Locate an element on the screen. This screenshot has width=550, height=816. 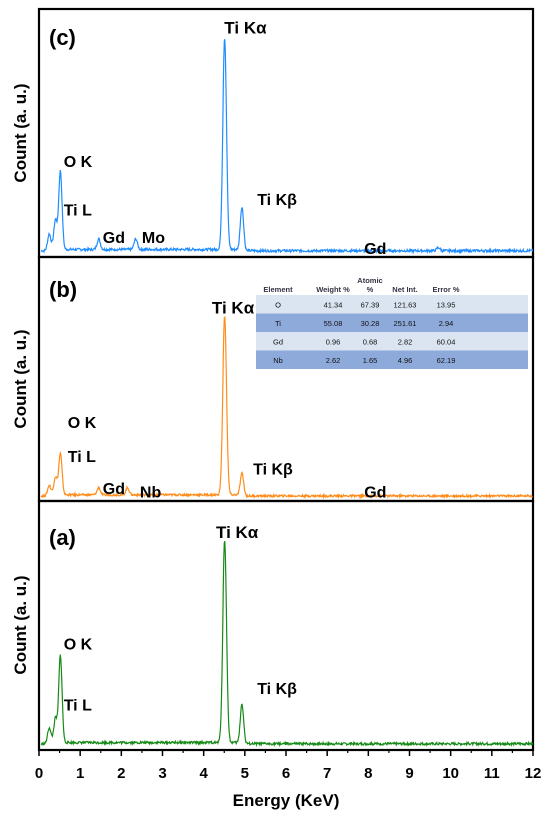
panel-label-a: (a) is located at coordinates (62, 537).